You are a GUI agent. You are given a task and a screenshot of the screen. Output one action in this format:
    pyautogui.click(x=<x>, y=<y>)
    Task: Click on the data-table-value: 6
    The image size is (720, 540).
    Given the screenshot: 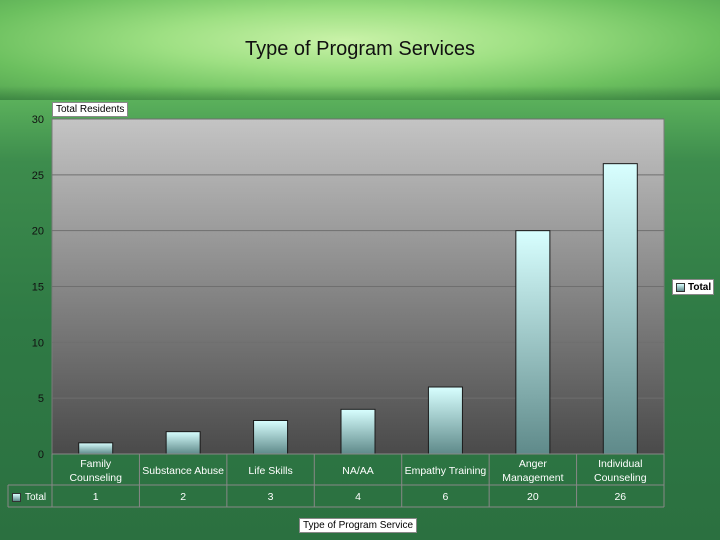 What is the action you would take?
    pyautogui.click(x=446, y=497)
    